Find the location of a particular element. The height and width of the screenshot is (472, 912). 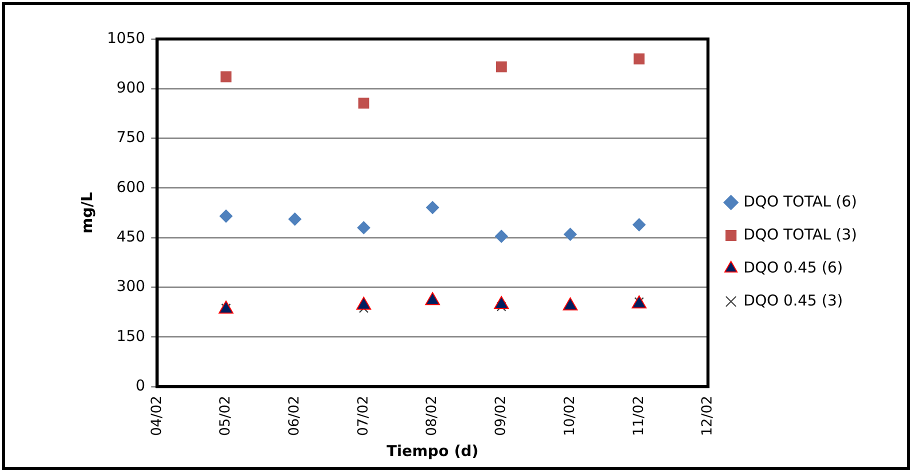

x-tick-label: 06/02 is located at coordinates (294, 416).